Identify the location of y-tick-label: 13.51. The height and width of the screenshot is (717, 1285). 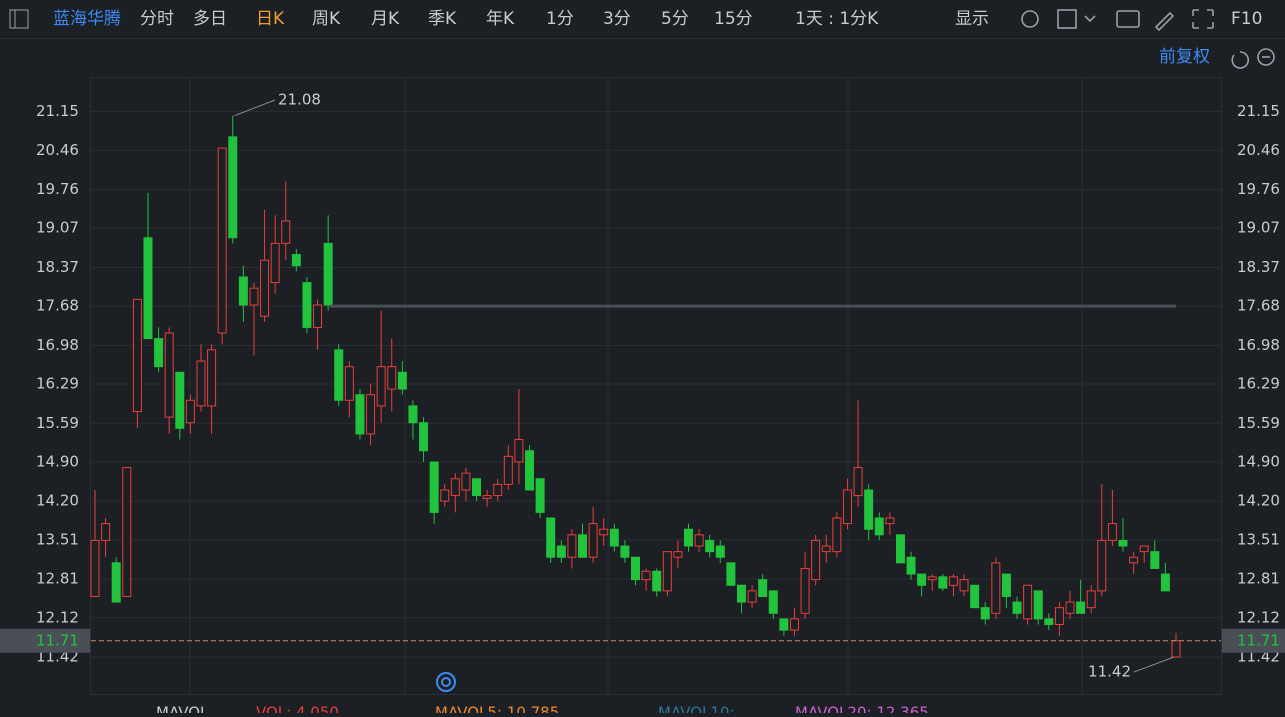
(57, 539).